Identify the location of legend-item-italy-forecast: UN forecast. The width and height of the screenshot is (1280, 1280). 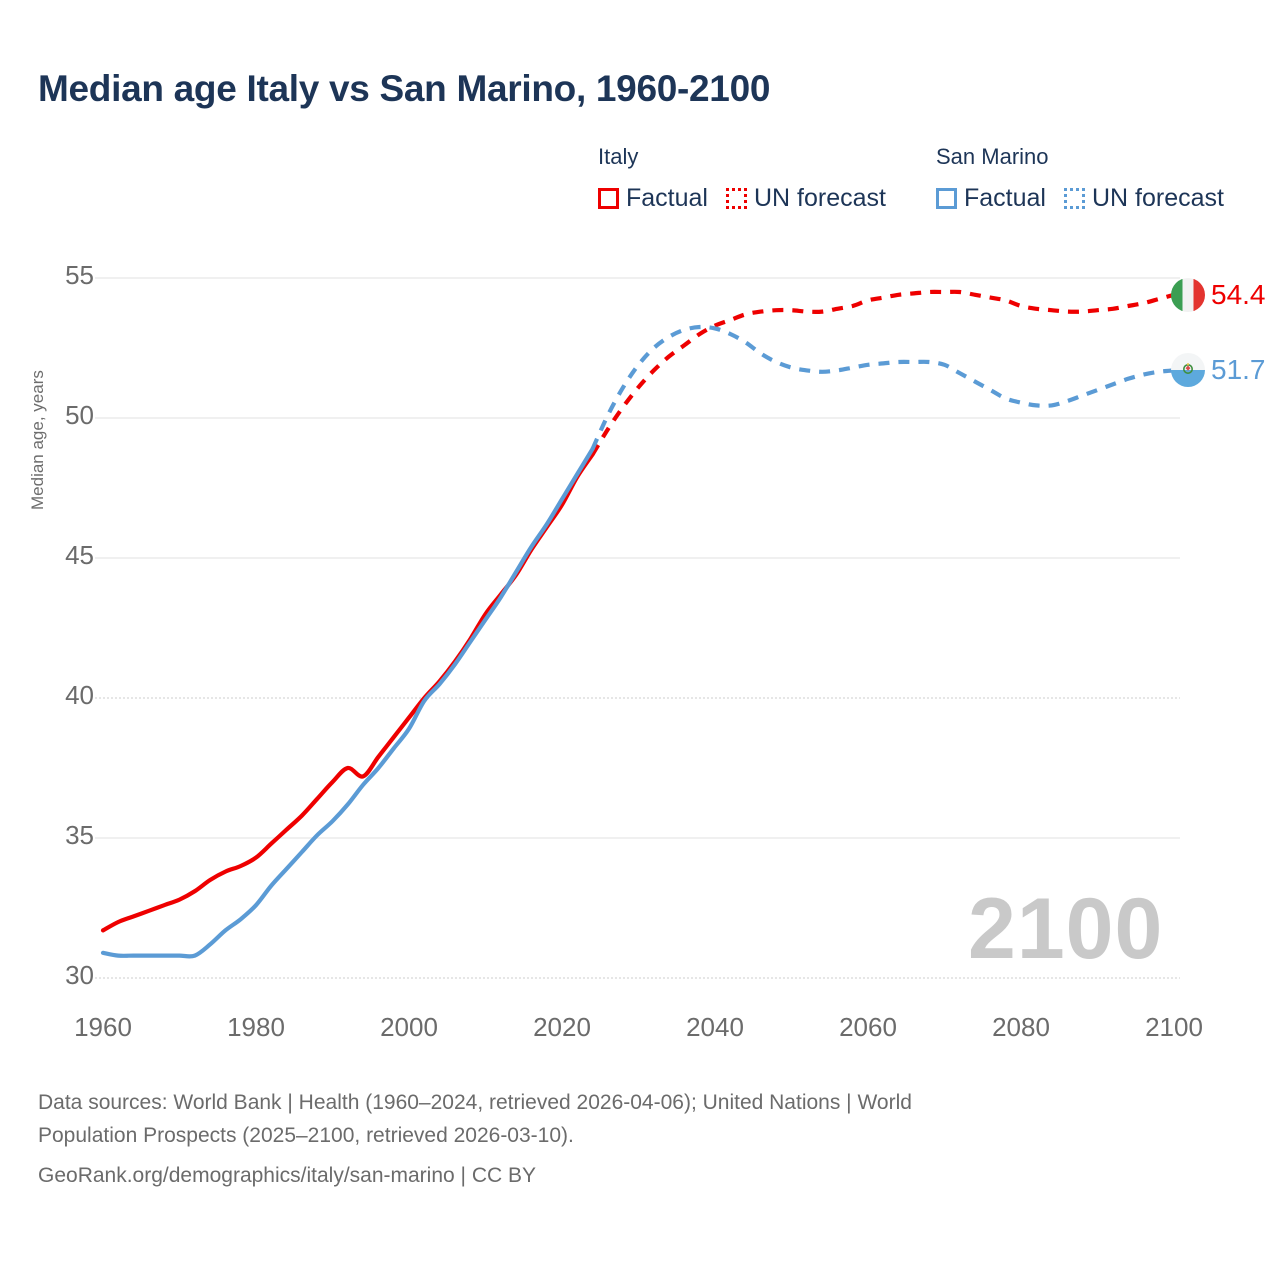
(805, 198).